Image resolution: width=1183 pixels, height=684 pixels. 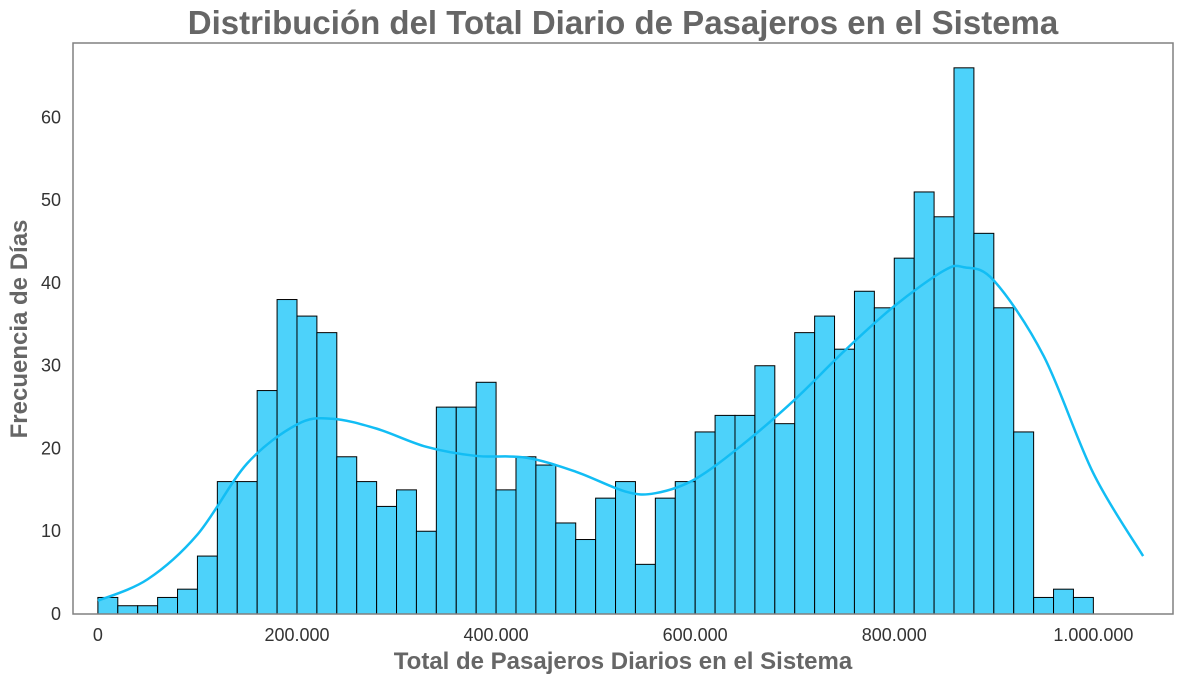 What do you see at coordinates (623, 661) in the screenshot?
I see `x-axis-label: Total de Pasajeros Diarios en el Sistema` at bounding box center [623, 661].